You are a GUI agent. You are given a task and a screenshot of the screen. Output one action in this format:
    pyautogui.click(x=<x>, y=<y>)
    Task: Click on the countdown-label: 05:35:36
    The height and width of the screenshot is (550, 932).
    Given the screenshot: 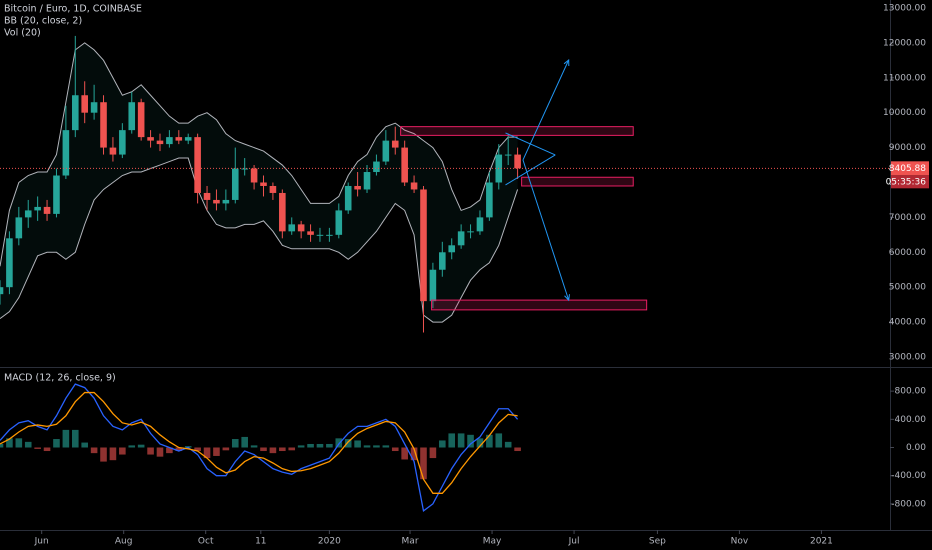 What is the action you would take?
    pyautogui.click(x=906, y=182)
    